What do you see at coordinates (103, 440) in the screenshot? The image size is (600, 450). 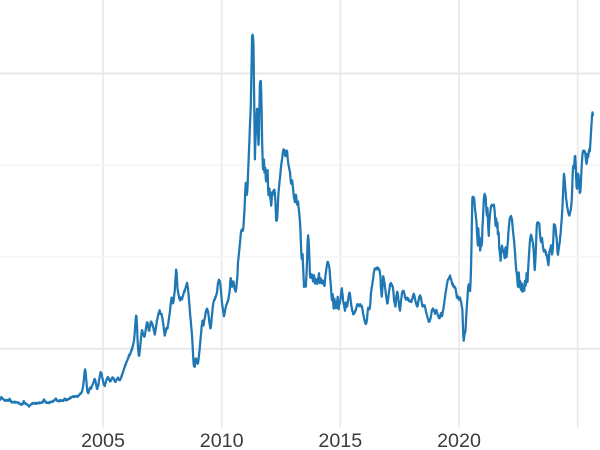 I see `svg-text: 2005` at bounding box center [103, 440].